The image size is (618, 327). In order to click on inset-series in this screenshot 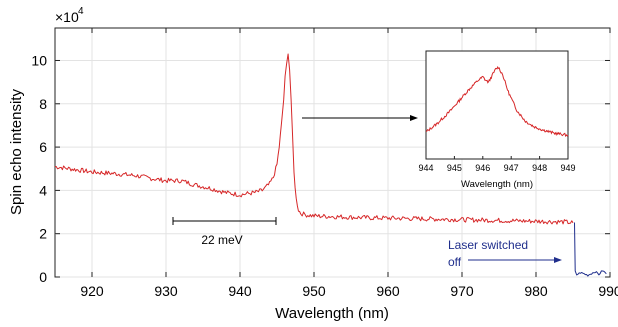, I will do `click(497, 101)`.